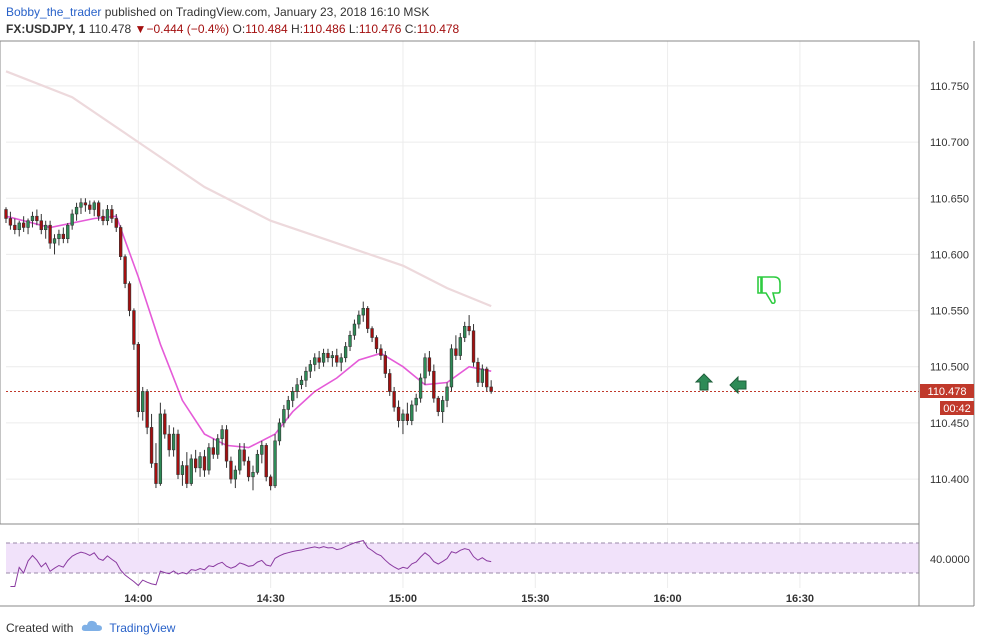  What do you see at coordinates (469, 599) in the screenshot?
I see `time-axis: 14:00 14:30 15:00 15:30 16:00 16:30` at bounding box center [469, 599].